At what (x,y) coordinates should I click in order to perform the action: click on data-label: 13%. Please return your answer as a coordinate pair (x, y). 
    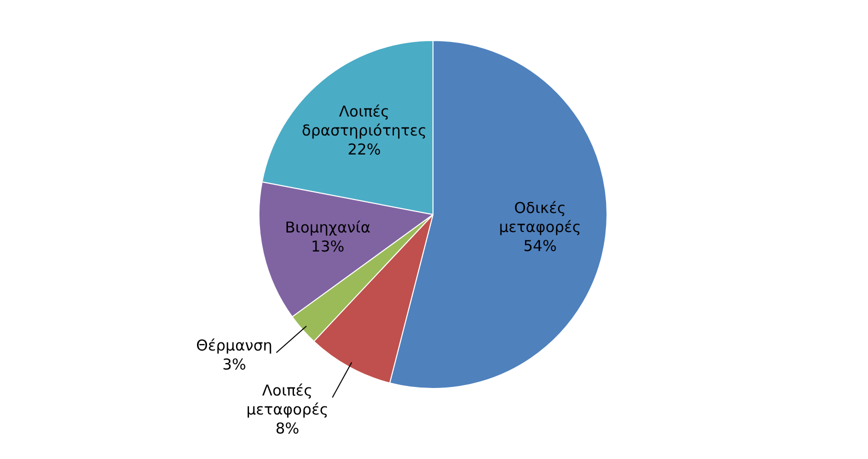
    Looking at the image, I should click on (327, 246).